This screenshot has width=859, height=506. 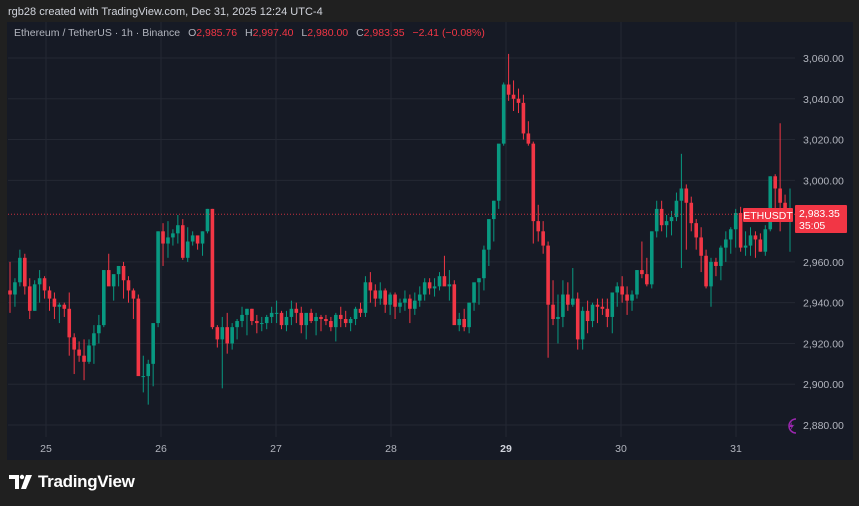 I want to click on price-tag: ETHUSDT 2,983.35 35:05, so click(x=795, y=219).